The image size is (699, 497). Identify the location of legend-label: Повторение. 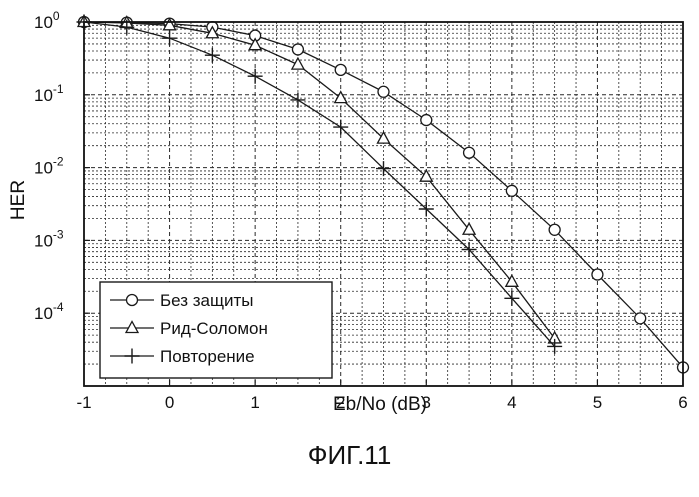
(207, 356).